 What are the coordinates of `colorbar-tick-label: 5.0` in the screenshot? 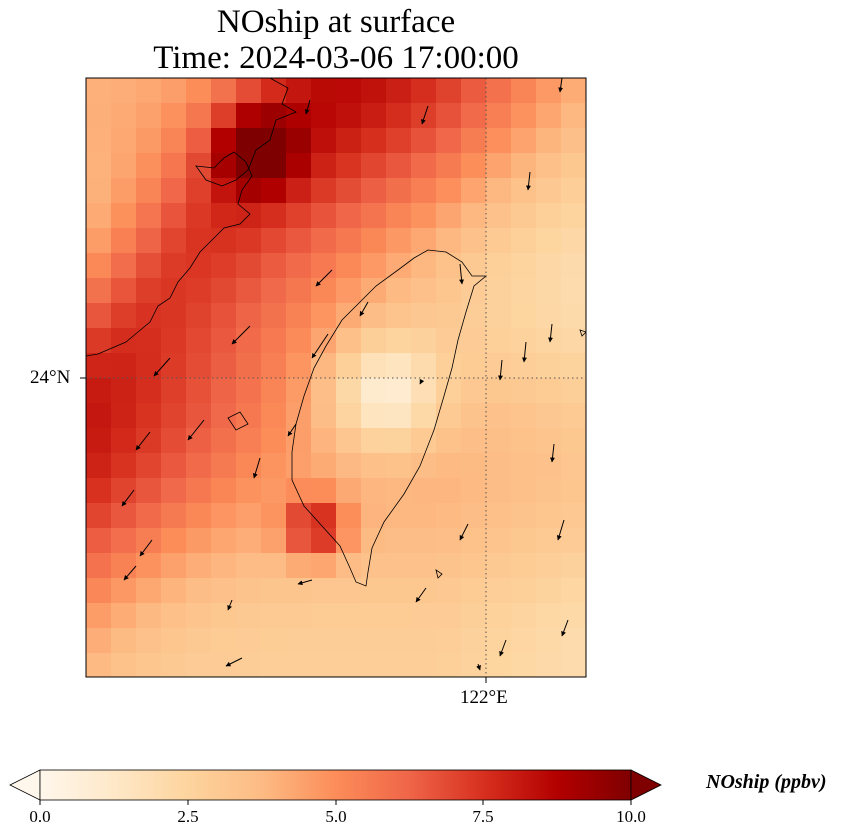 It's located at (336, 816).